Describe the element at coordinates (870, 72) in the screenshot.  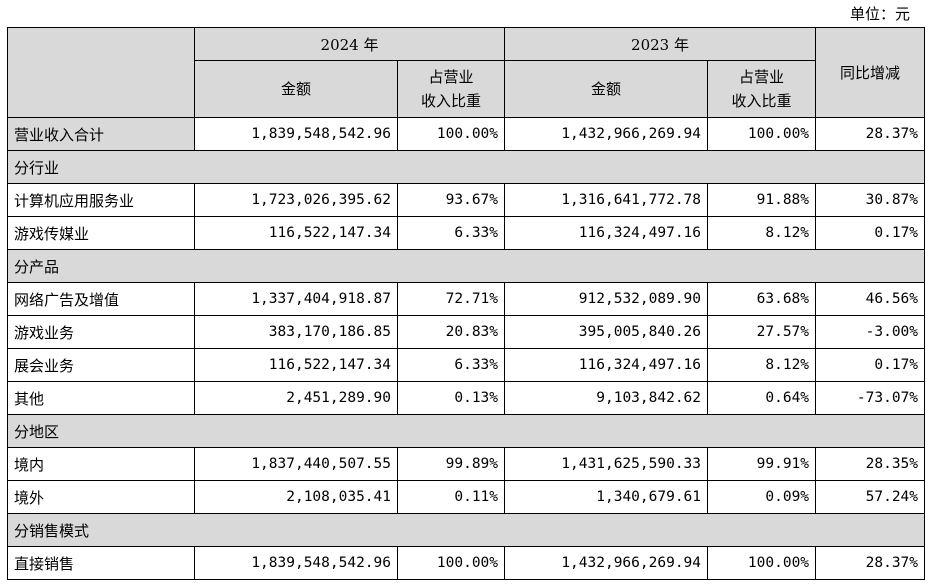
I see `header-yoy: 同比增减` at that location.